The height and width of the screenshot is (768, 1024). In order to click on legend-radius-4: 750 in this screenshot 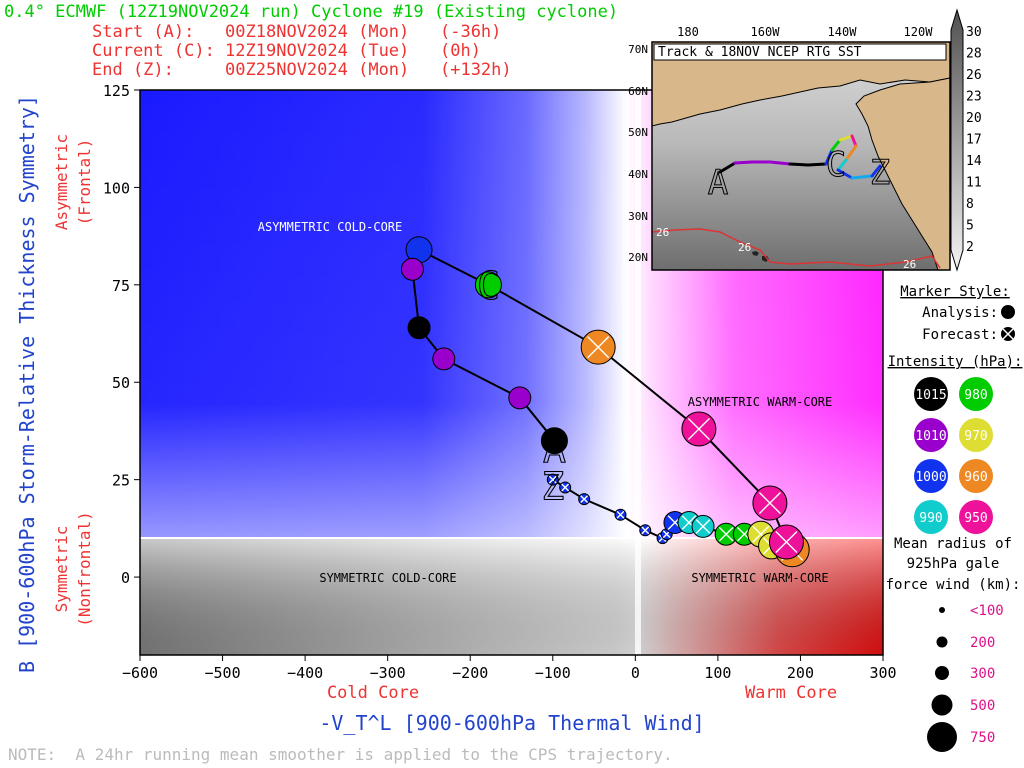, I will do `click(961, 737)`.